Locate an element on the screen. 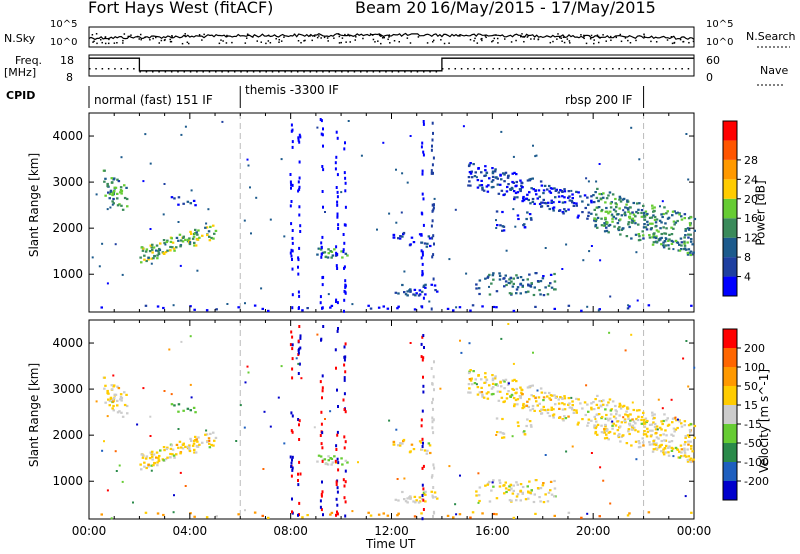 The width and height of the screenshot is (800, 554). nsky-panel-frame is located at coordinates (391, 37).